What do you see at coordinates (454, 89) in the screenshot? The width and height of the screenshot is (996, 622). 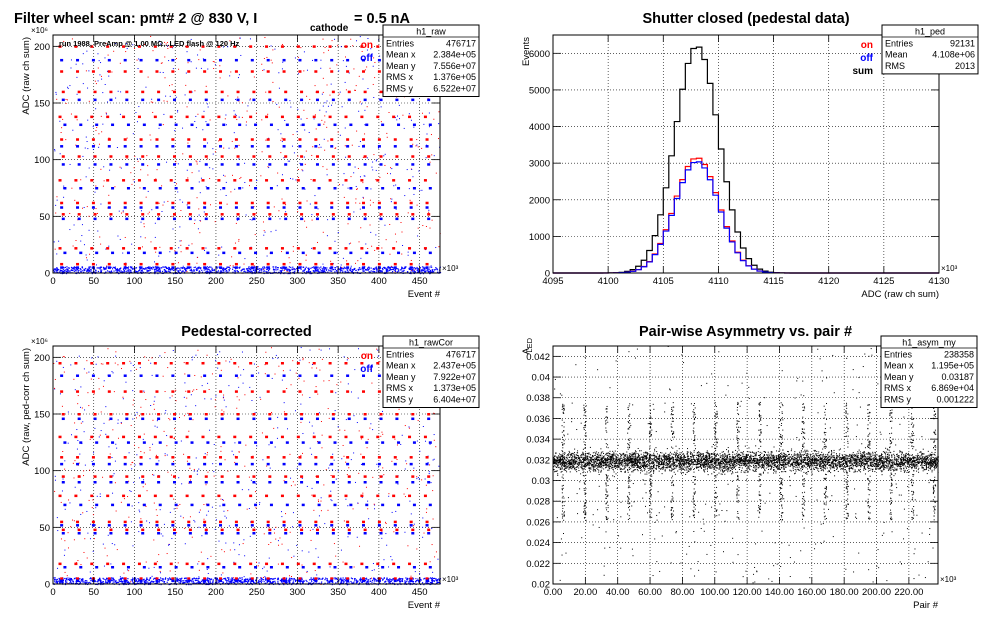 I see `stats-value: 6.522e+07` at bounding box center [454, 89].